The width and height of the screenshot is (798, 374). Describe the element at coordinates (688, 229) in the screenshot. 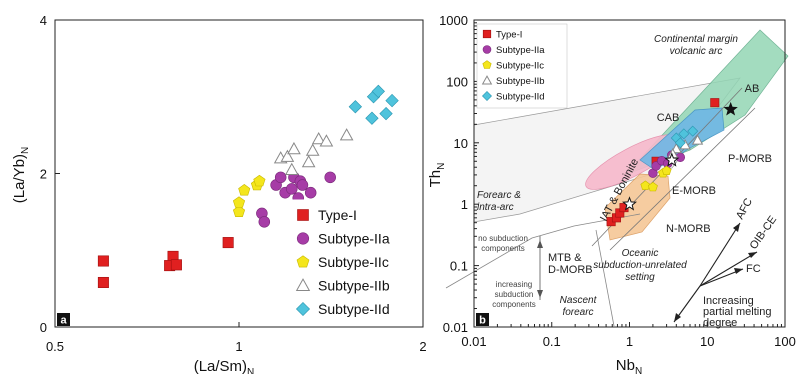

I see `label-nmorb: N-MORB` at that location.